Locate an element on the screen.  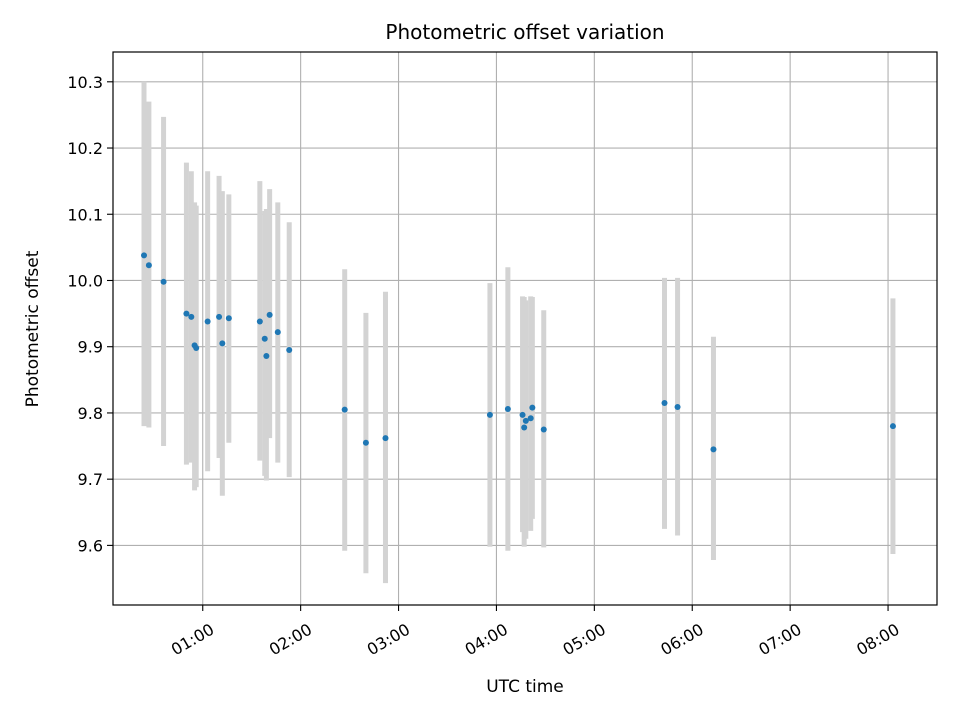
y-tick-label: 10.1 is located at coordinates (85, 214).